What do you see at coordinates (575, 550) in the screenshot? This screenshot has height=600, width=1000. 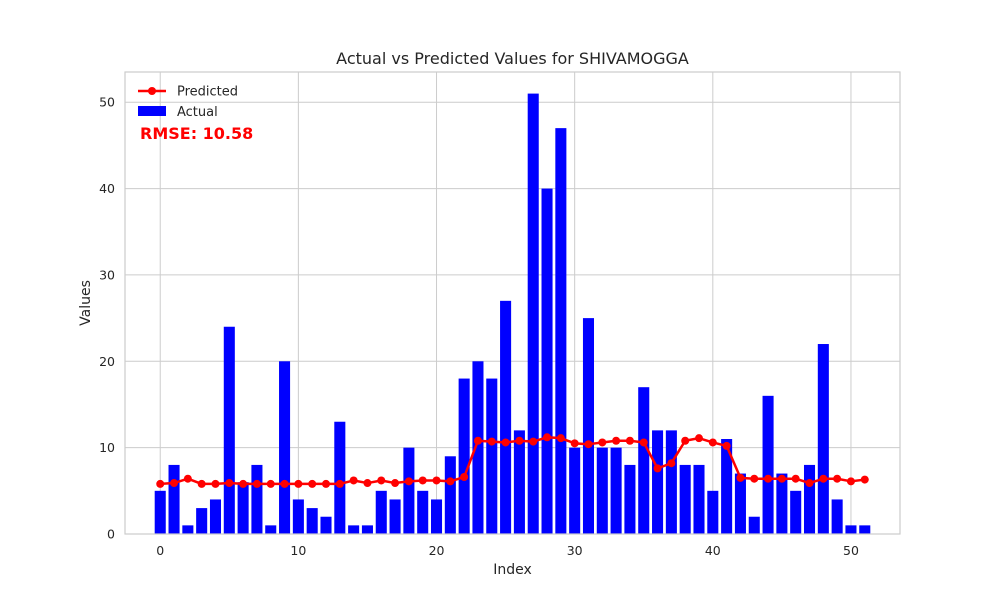 I see `x-tick-label: 30` at bounding box center [575, 550].